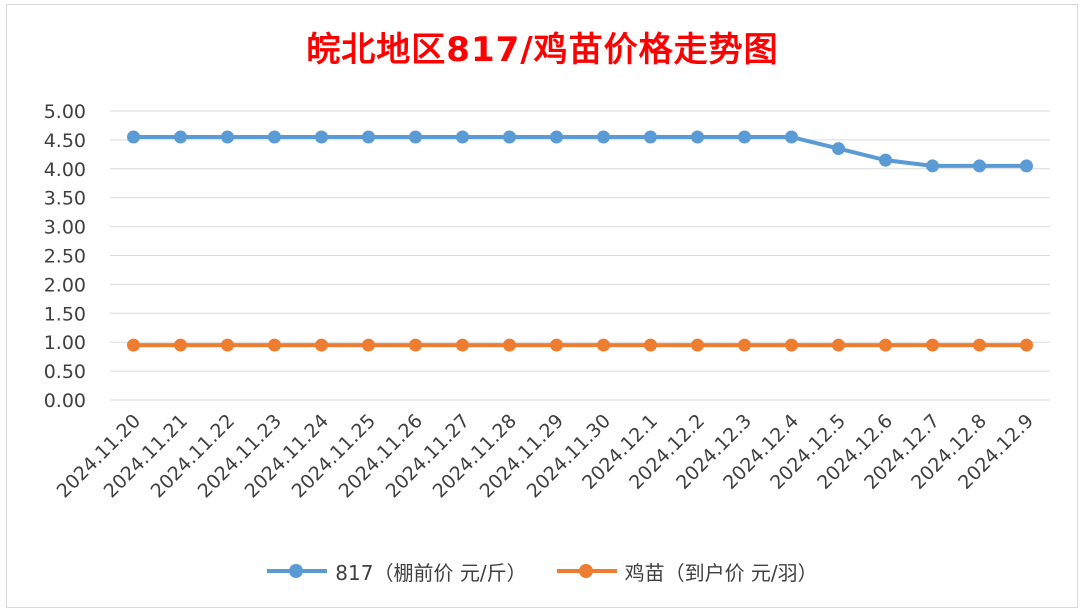 The image size is (1085, 614). I want to click on legend-item-817: 817（棚前价 元/斤）, so click(397, 571).